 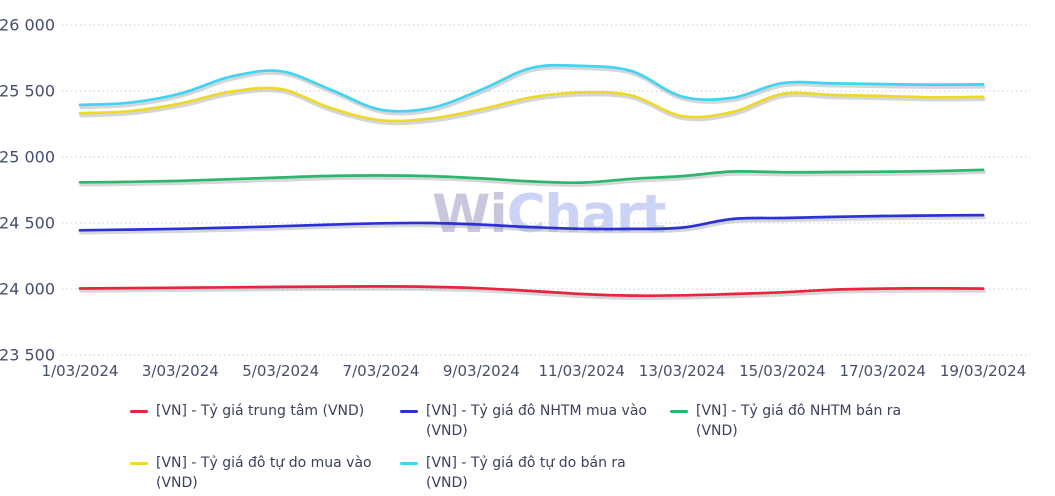 I want to click on series-ty-gia-do-tu-do-mua-vao, so click(x=532, y=106).